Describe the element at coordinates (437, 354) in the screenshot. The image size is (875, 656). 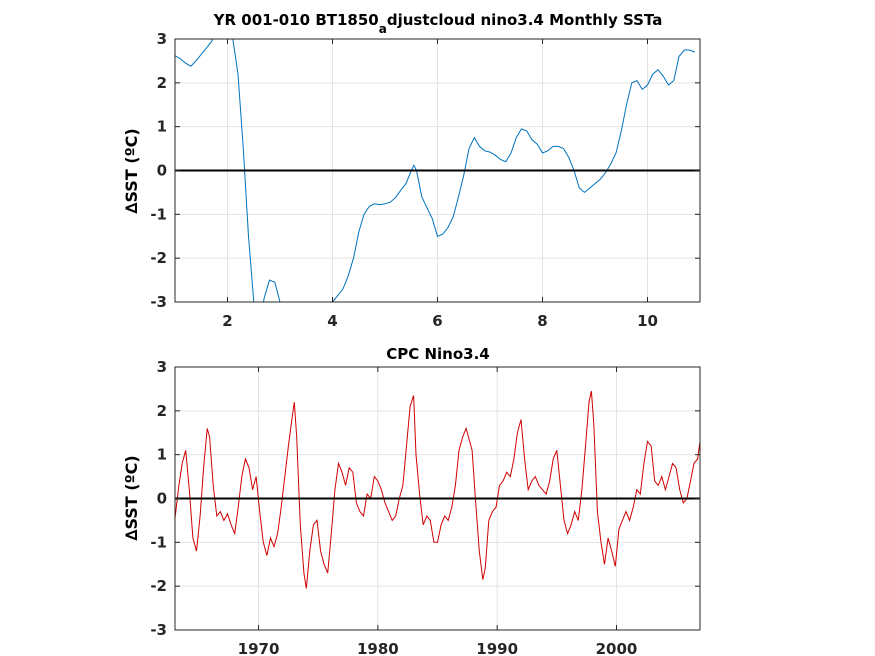
I see `chart-title: CPC Nino3.4` at that location.